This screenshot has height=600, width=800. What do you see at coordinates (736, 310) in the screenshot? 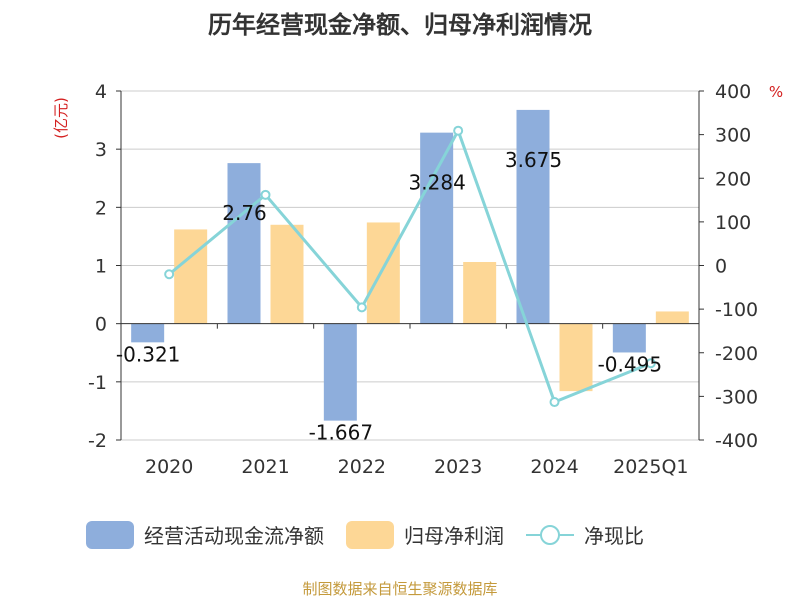
I see `right-tick-label: -100` at bounding box center [736, 310].